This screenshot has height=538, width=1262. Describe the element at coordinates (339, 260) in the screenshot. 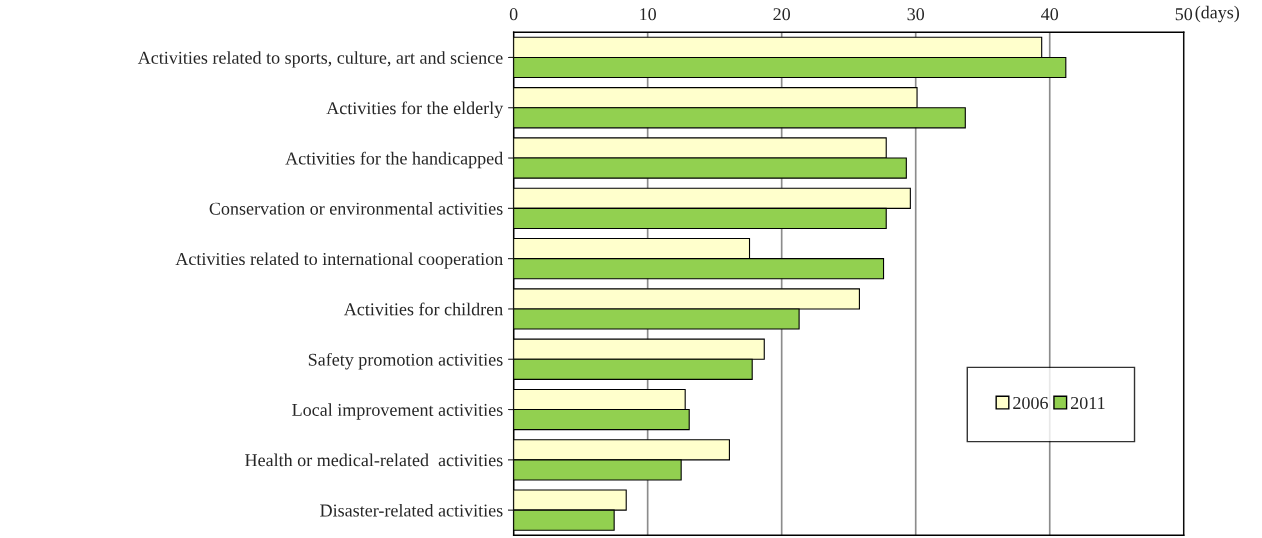

I see `y-tick-label: Activities related to international cooperation` at that location.